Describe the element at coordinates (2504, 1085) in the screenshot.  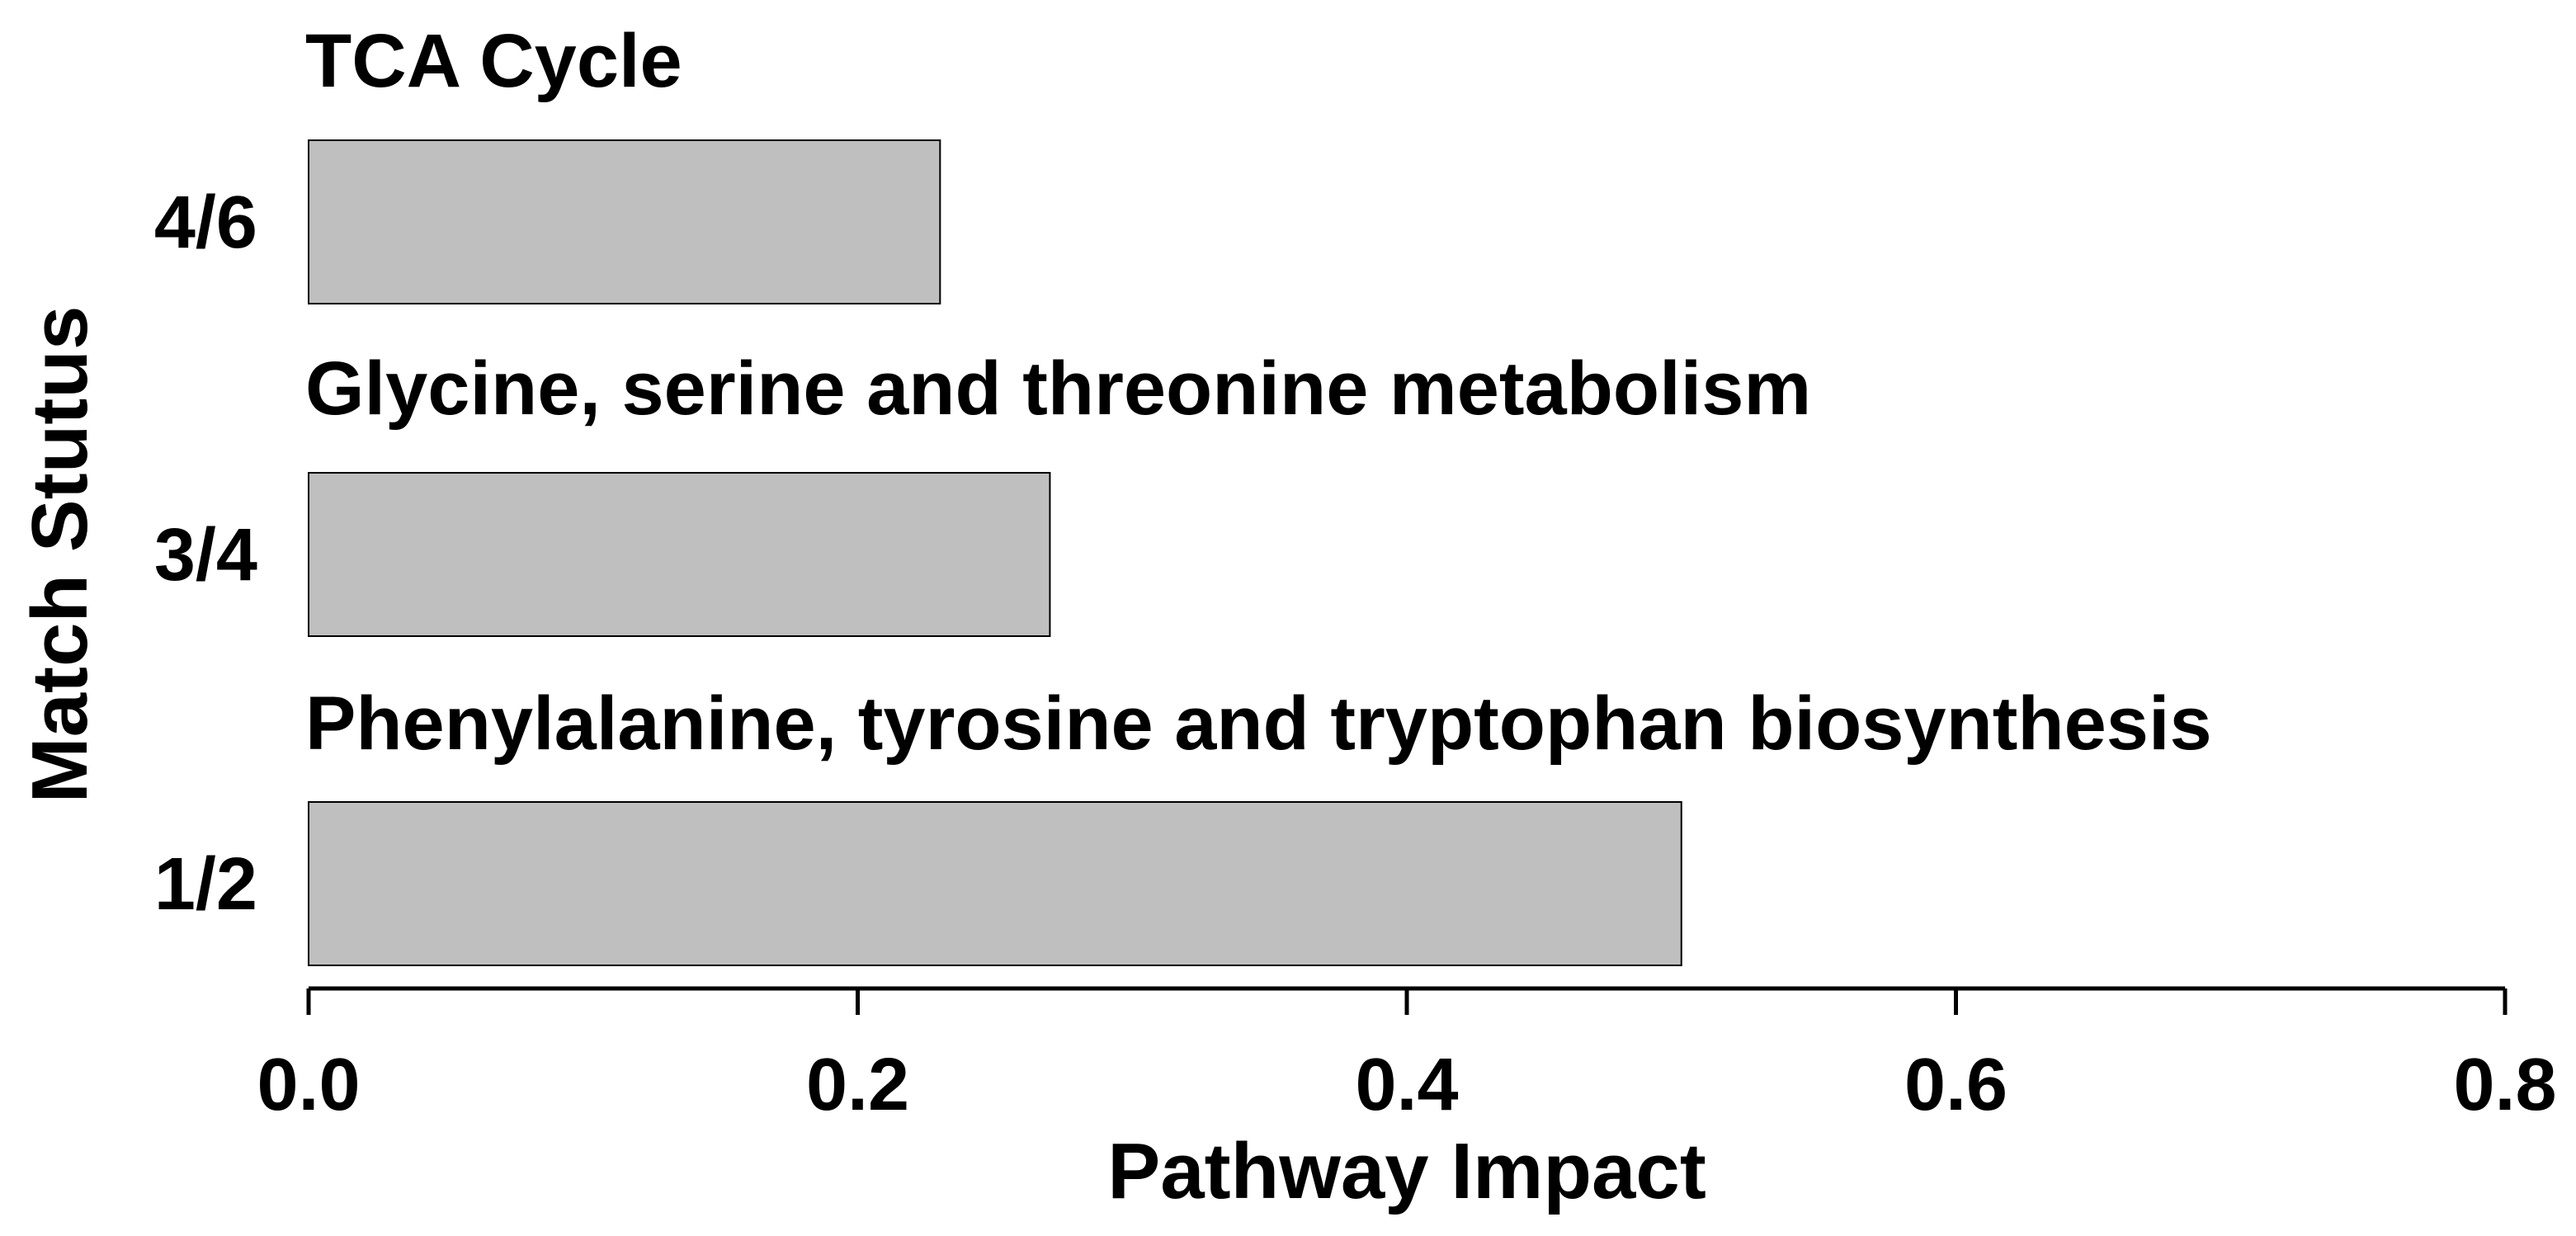
I see `x-tick-label: 0.8` at that location.